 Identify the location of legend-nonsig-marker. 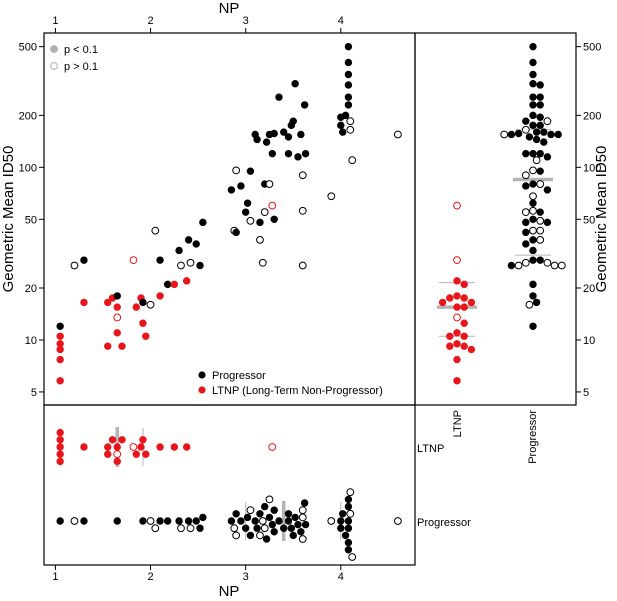
(54, 66).